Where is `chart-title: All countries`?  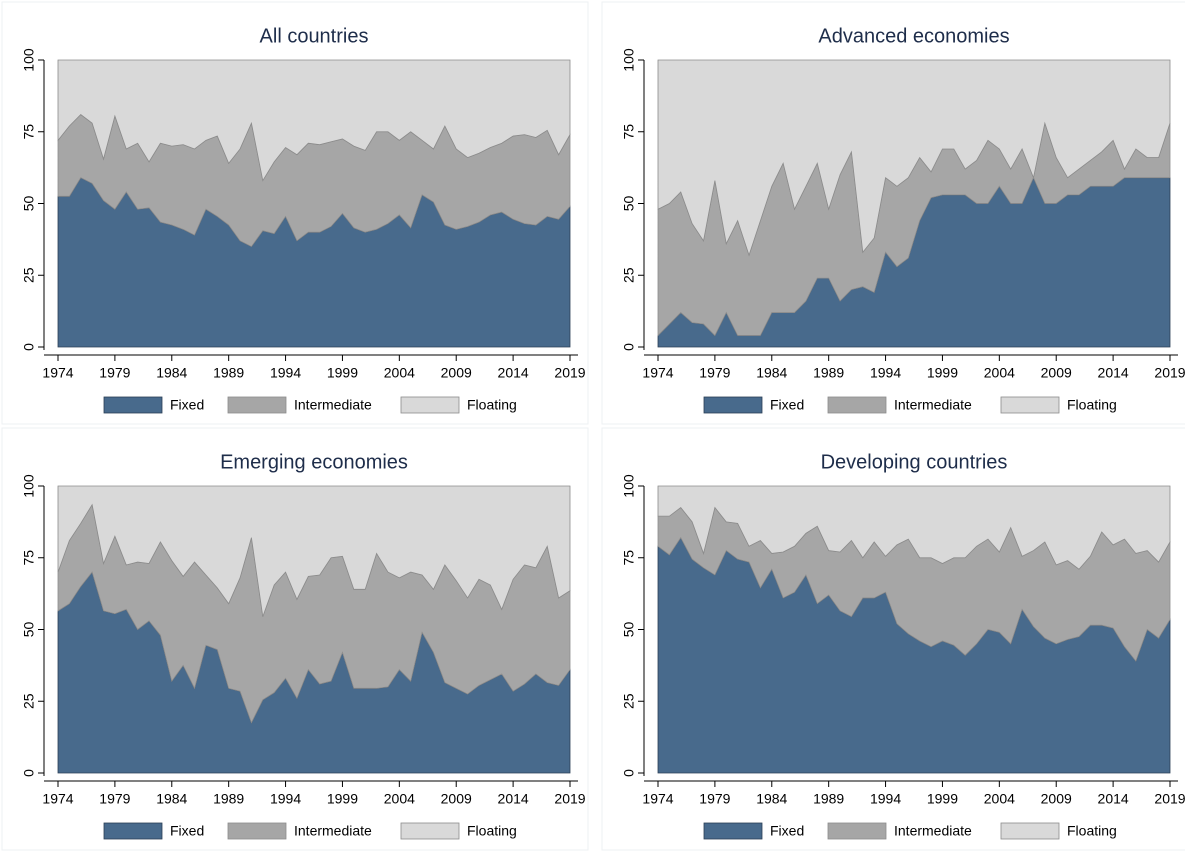 chart-title: All countries is located at coordinates (314, 36).